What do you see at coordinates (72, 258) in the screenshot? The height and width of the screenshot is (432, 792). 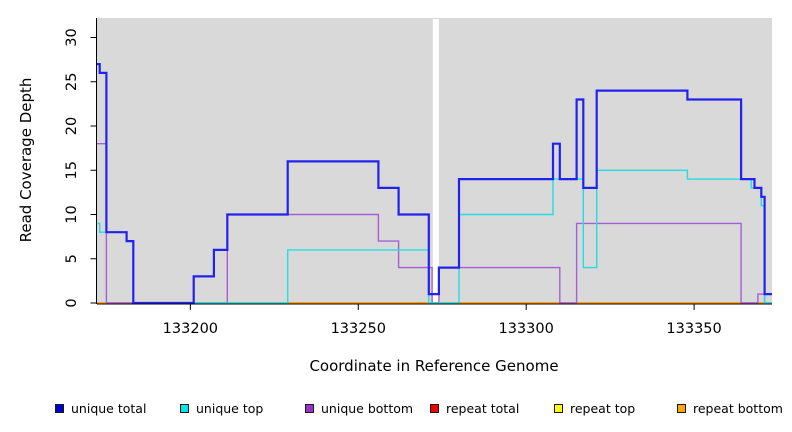 I see `y-tick-label: 5` at bounding box center [72, 258].